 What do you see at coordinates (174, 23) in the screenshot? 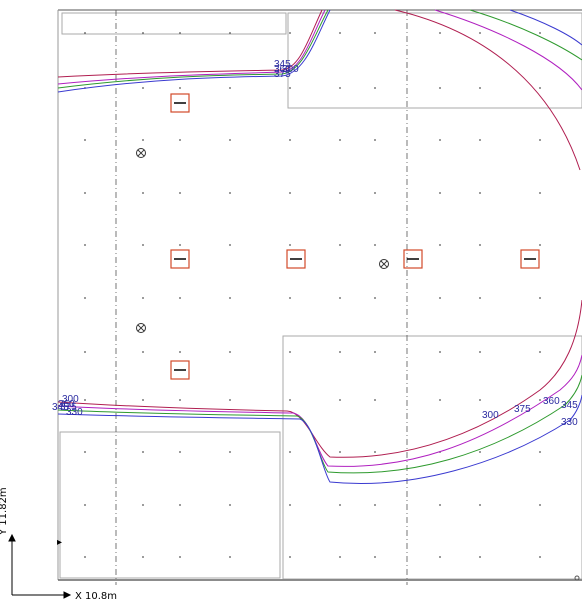
I see `area-top-left` at bounding box center [174, 23].